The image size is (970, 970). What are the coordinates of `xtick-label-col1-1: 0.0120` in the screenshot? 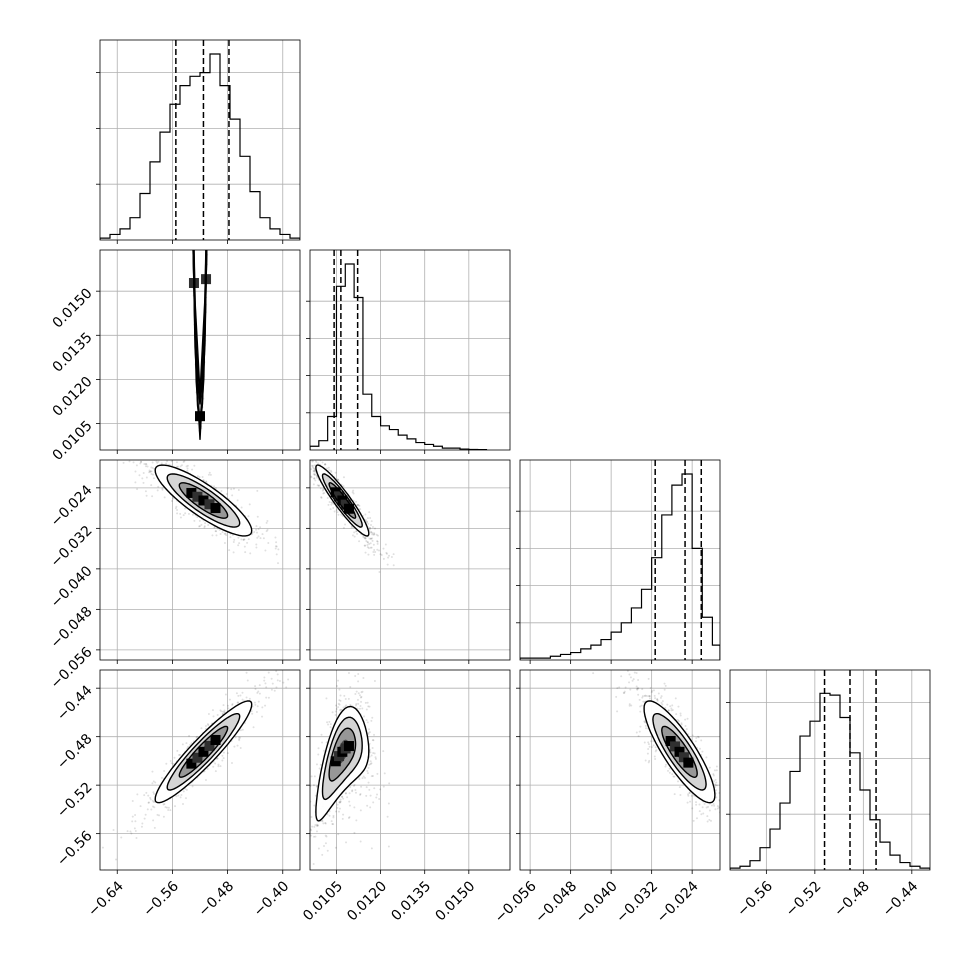 It's located at (367, 901).